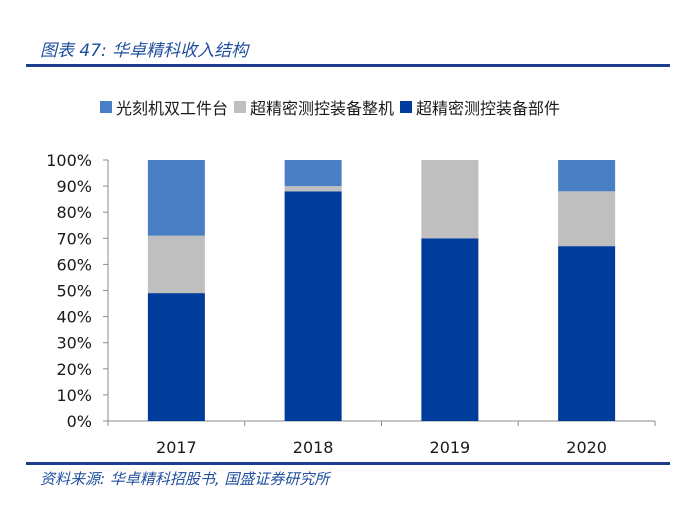 Image resolution: width=681 pixels, height=523 pixels. Describe the element at coordinates (450, 199) in the screenshot. I see `bar-segment-2019-s2` at that location.